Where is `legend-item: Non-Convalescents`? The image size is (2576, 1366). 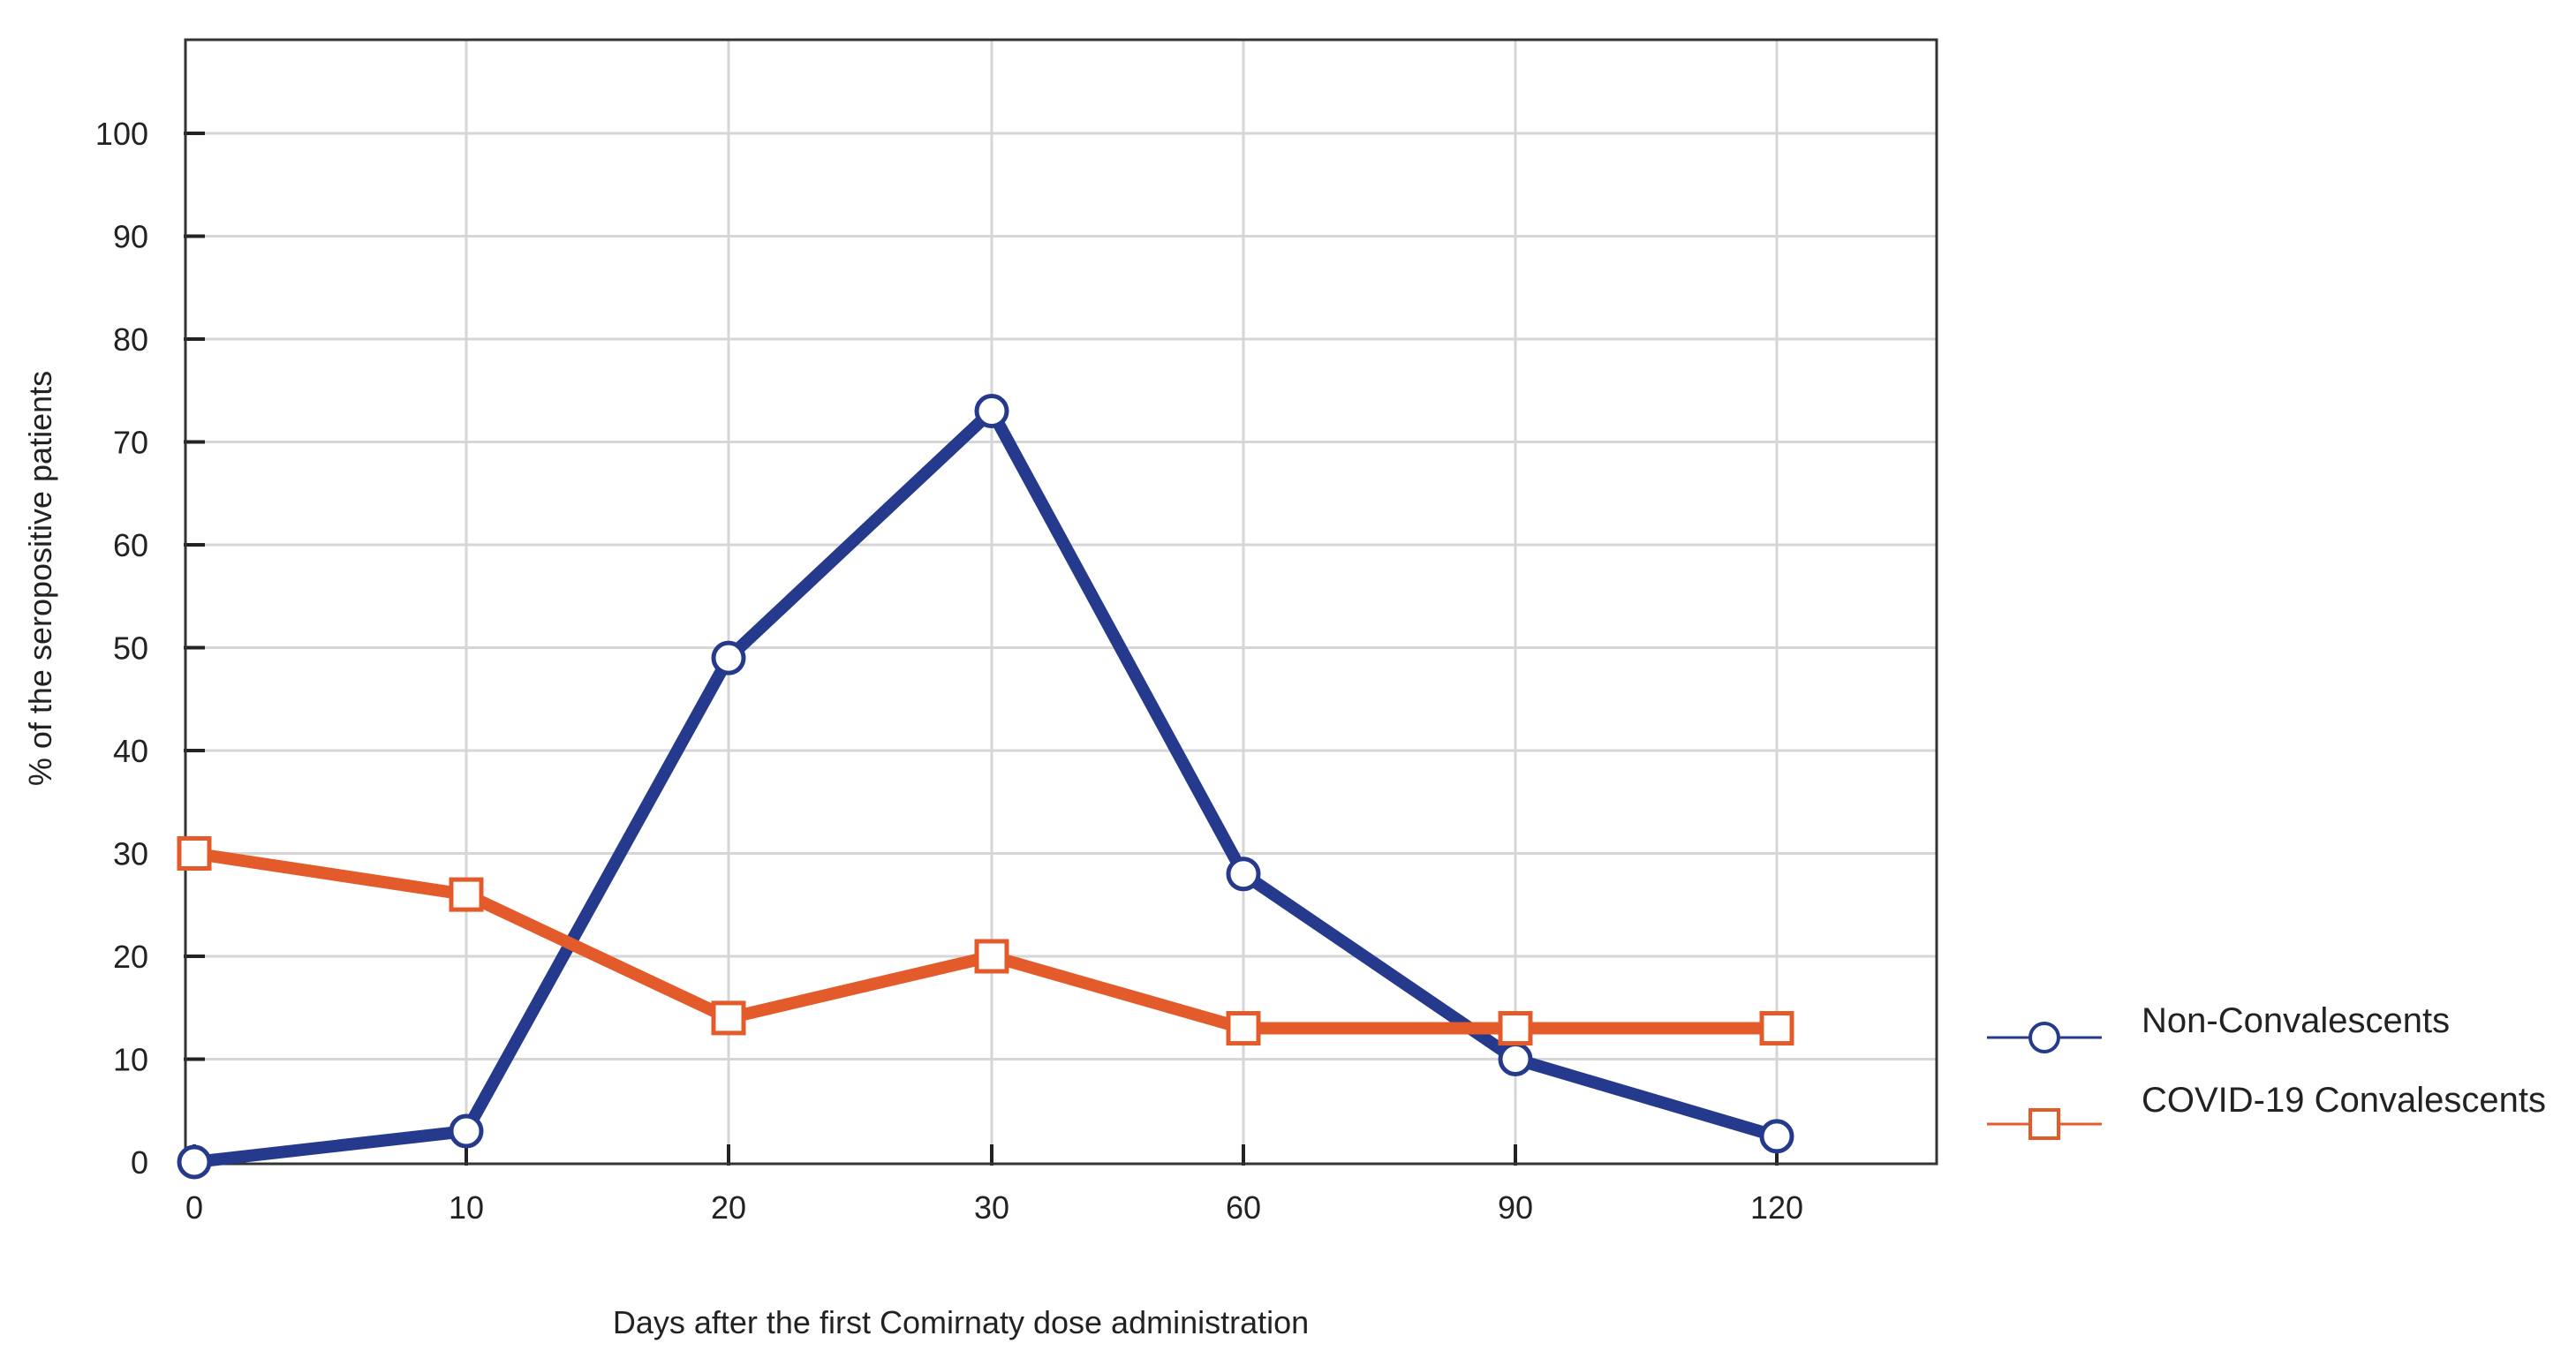
legend-item: Non-Convalescents is located at coordinates (2218, 1027).